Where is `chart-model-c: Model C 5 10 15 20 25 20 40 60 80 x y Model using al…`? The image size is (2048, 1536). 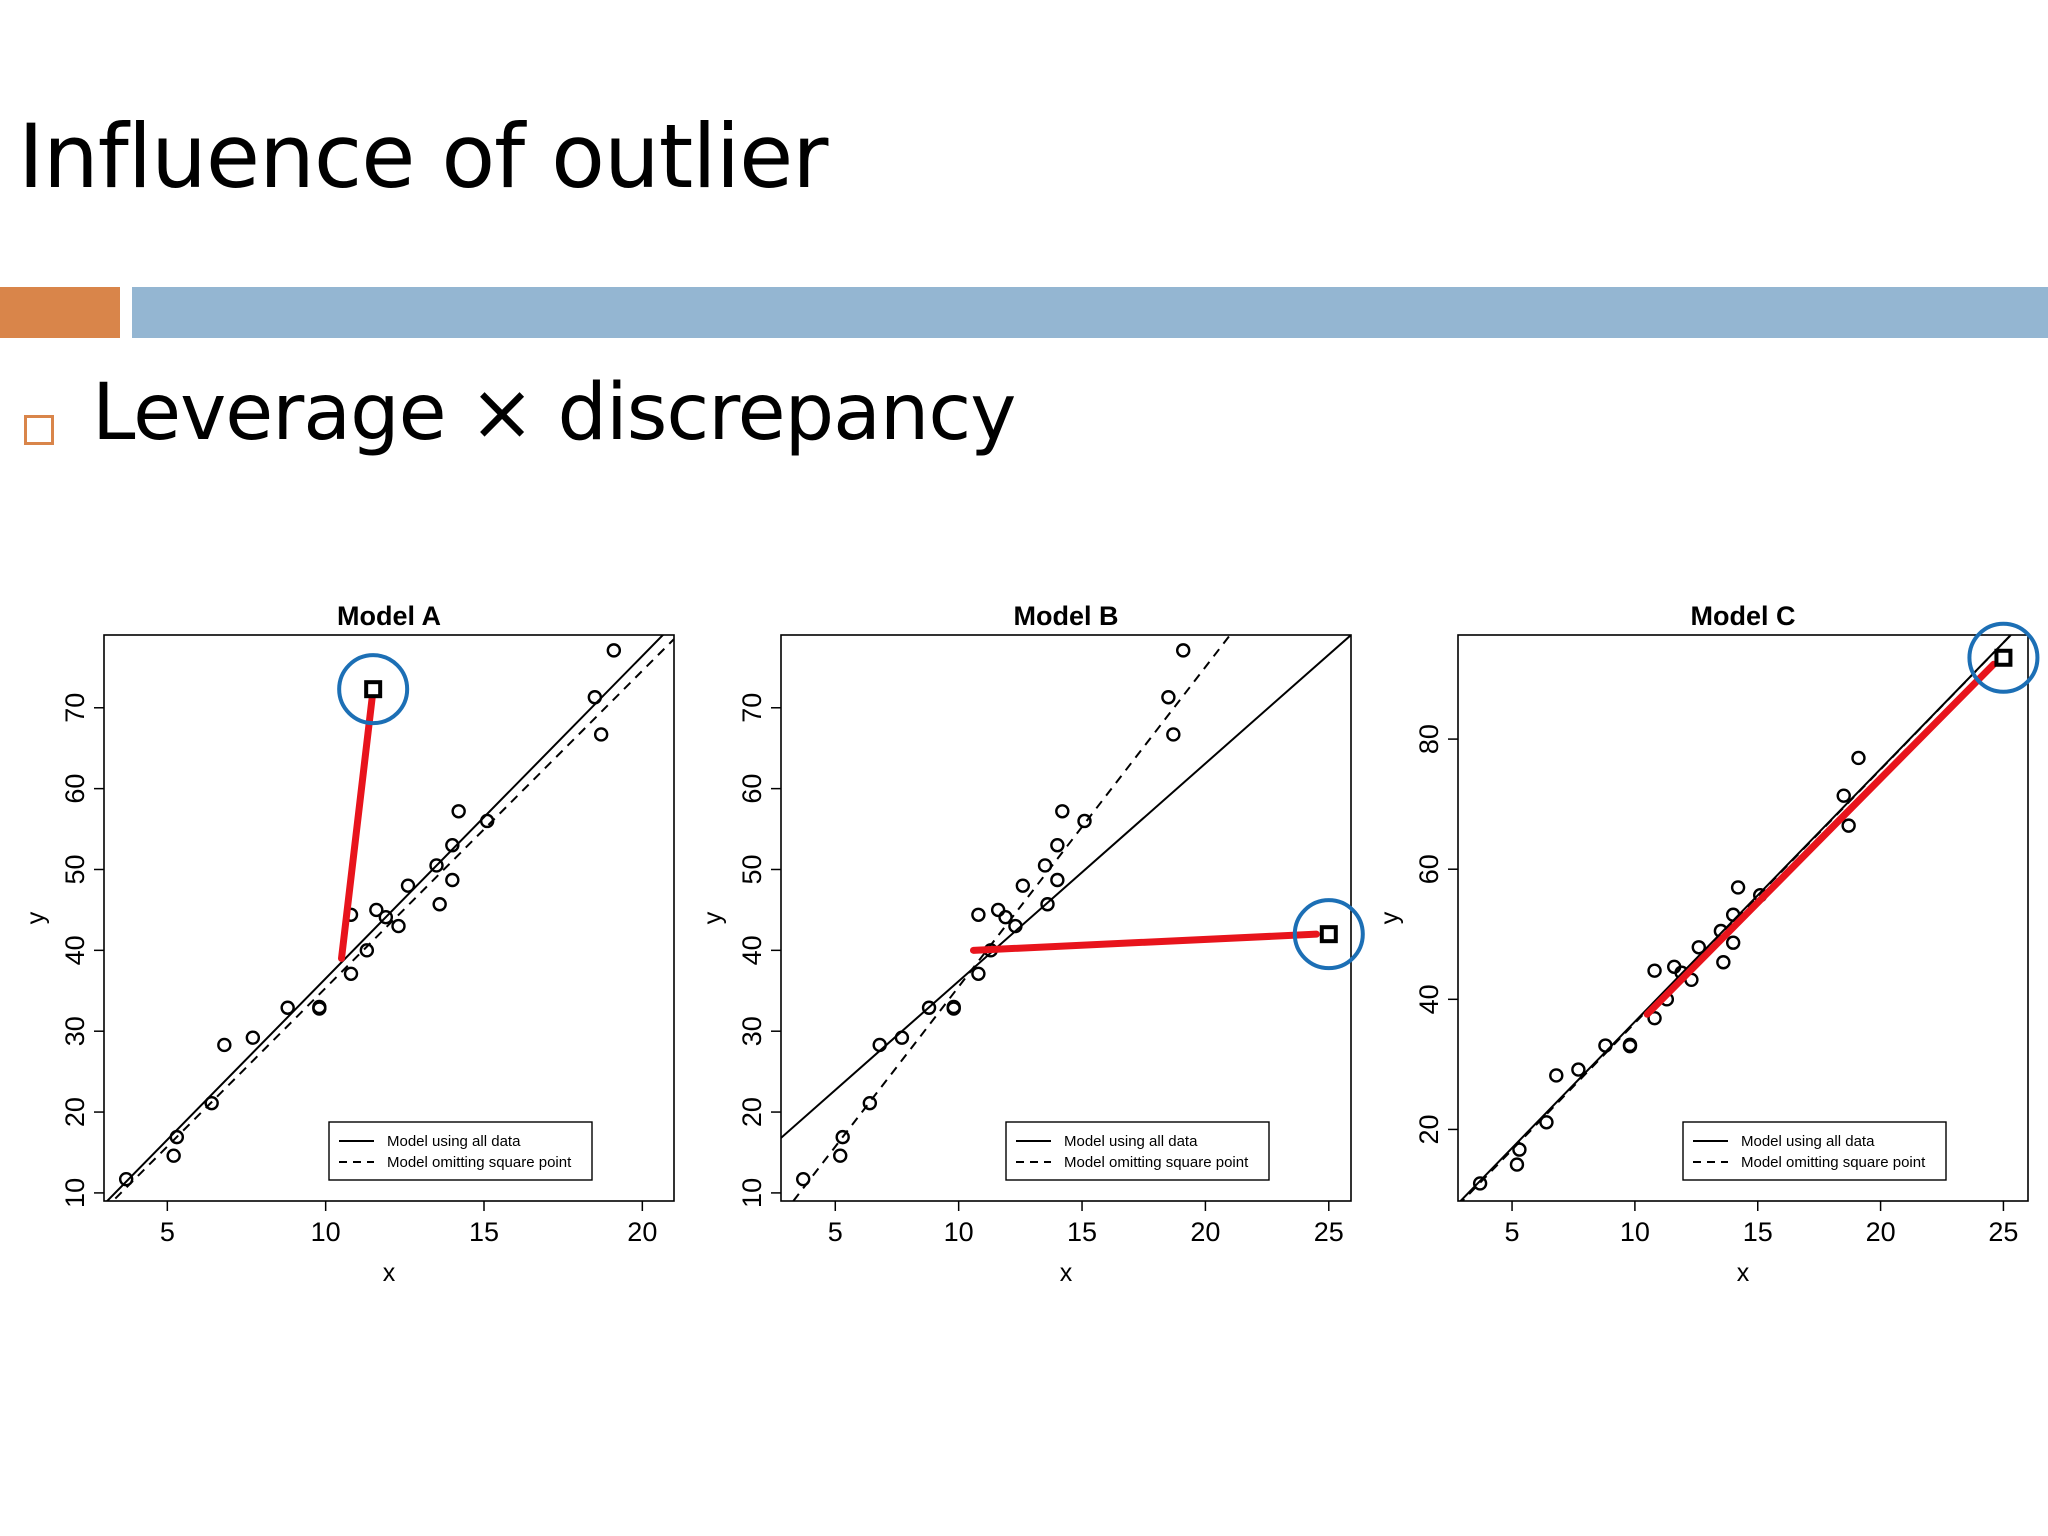 chart-model-c: Model C 5 10 15 20 25 20 40 60 80 x y Model using al… is located at coordinates (1708, 944).